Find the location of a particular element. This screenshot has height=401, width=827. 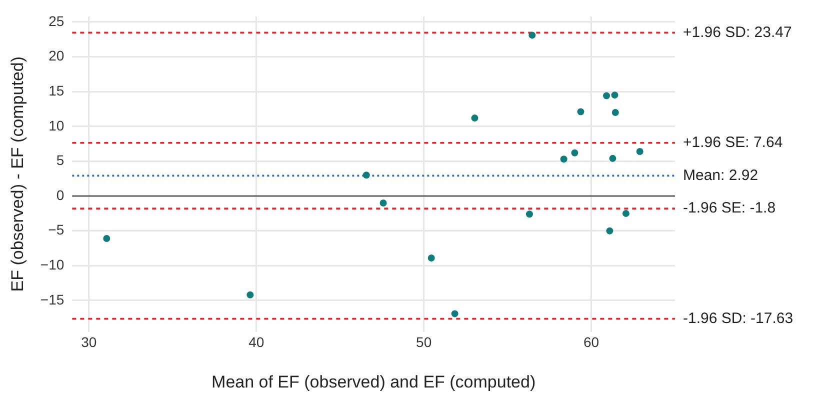

y-tick-label: 25 is located at coordinates (56, 20).